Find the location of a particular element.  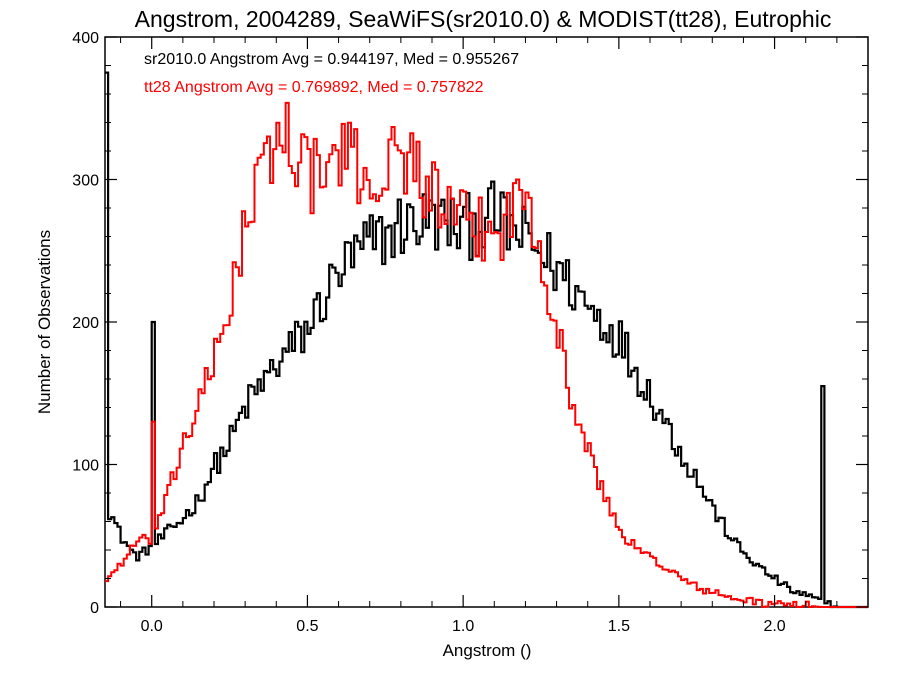

x-tick-label: 1.5 is located at coordinates (619, 626).